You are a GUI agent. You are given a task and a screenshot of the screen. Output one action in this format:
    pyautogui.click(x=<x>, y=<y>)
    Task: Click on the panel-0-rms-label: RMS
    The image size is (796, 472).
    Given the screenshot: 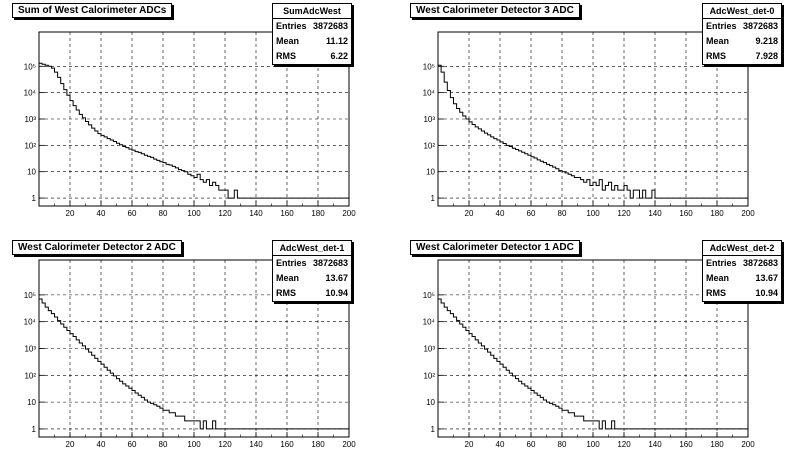 What is the action you would take?
    pyautogui.click(x=286, y=56)
    